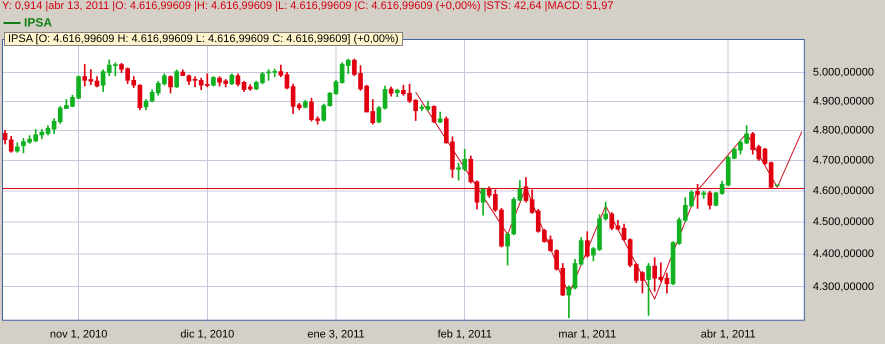 This screenshot has width=885, height=344. Describe the element at coordinates (843, 286) in the screenshot. I see `y-tick-label: 4.300,00000` at that location.